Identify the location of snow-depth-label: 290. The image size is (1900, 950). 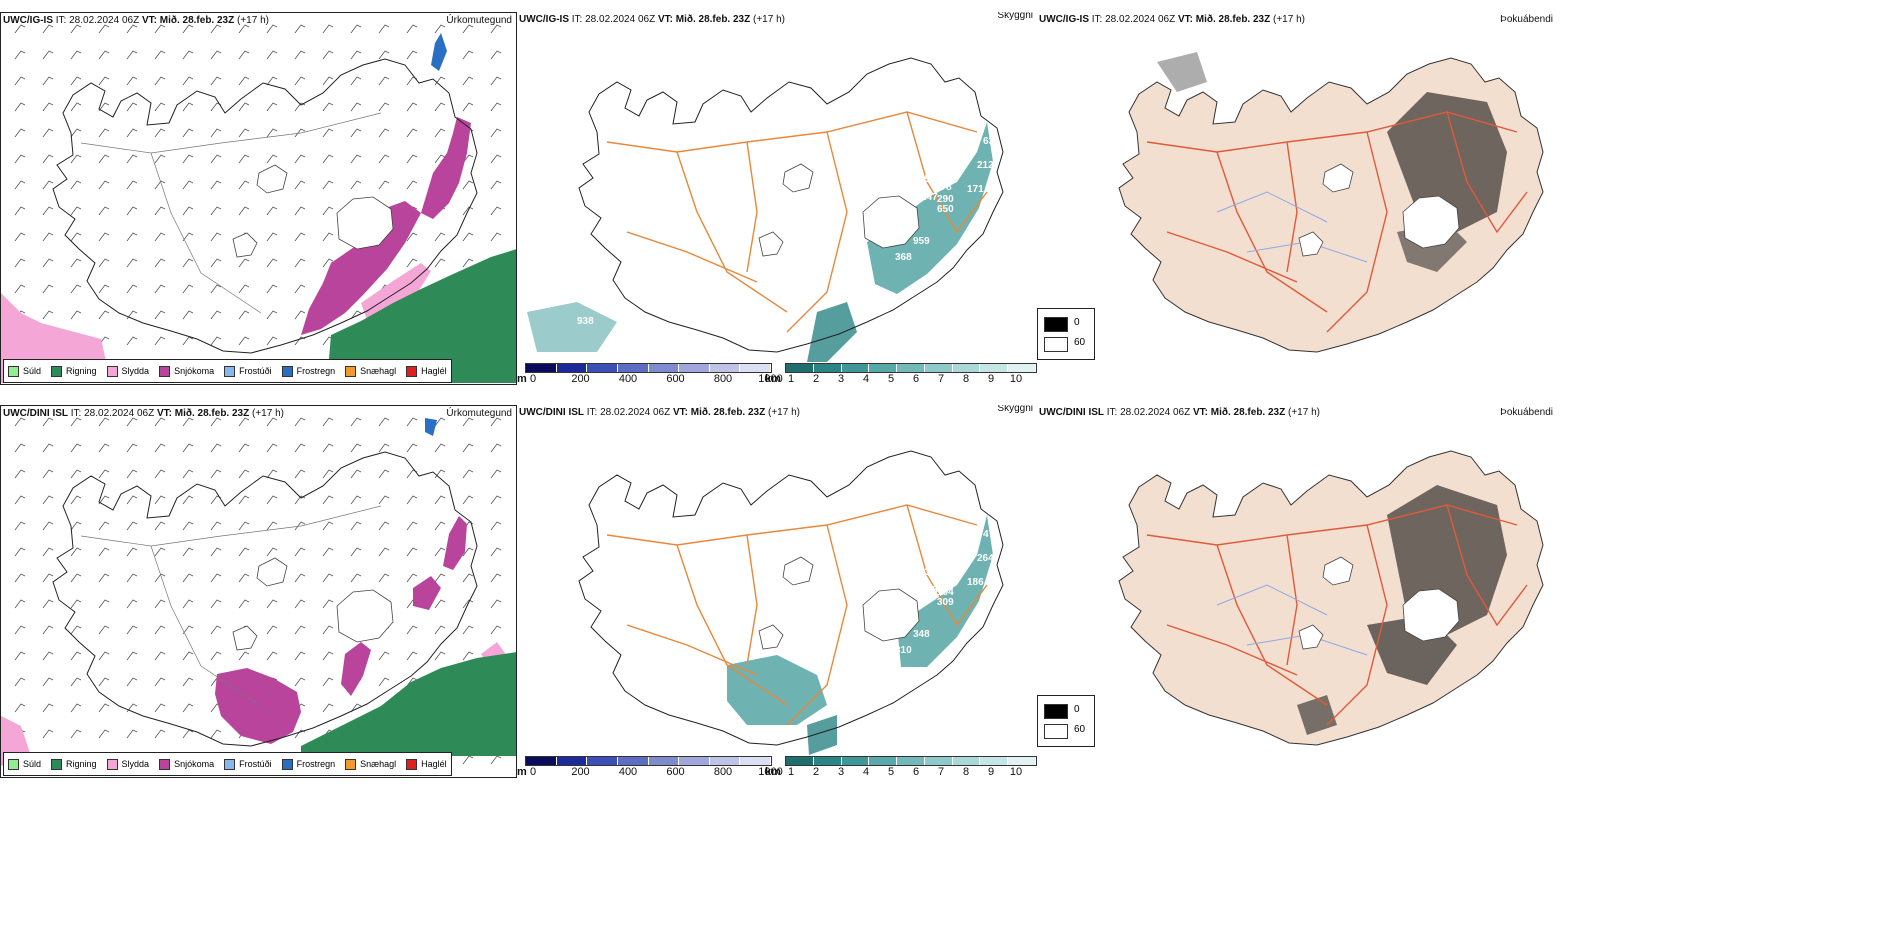
(945, 199).